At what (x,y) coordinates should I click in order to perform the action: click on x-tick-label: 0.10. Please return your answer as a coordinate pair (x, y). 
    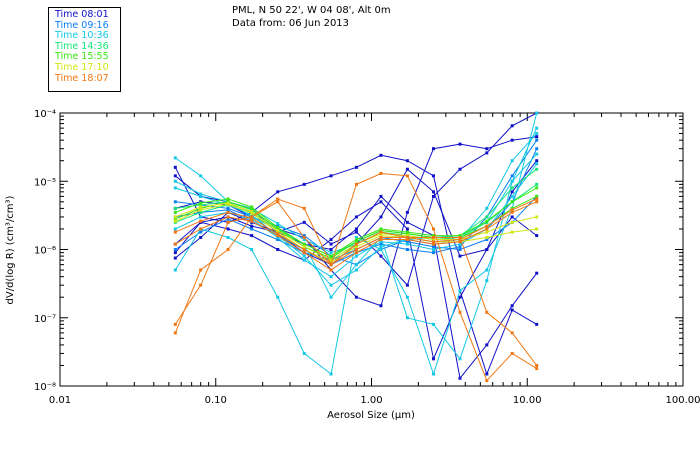
    Looking at the image, I should click on (216, 400).